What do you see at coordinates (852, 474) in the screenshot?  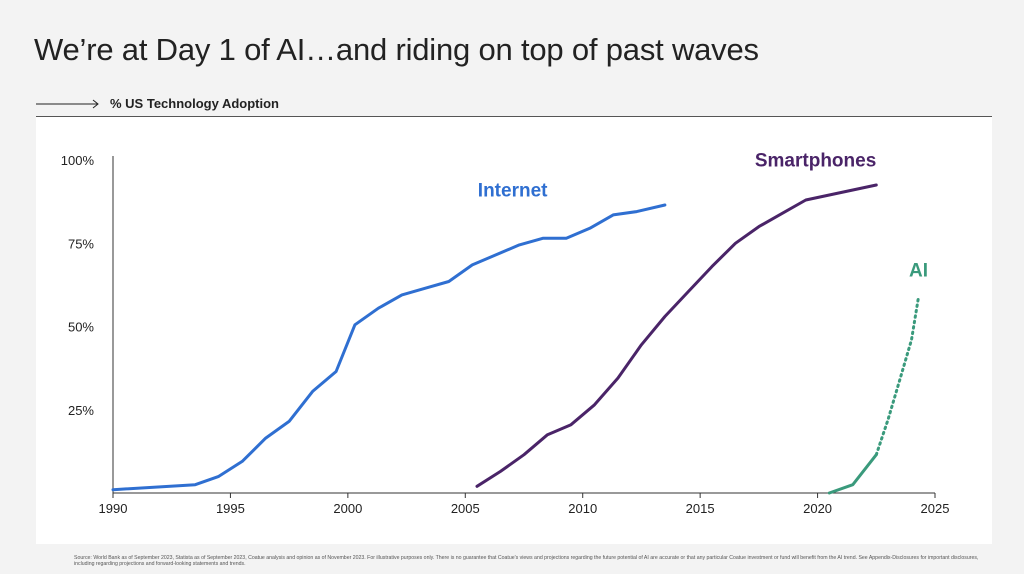 I see `ai-series-line` at bounding box center [852, 474].